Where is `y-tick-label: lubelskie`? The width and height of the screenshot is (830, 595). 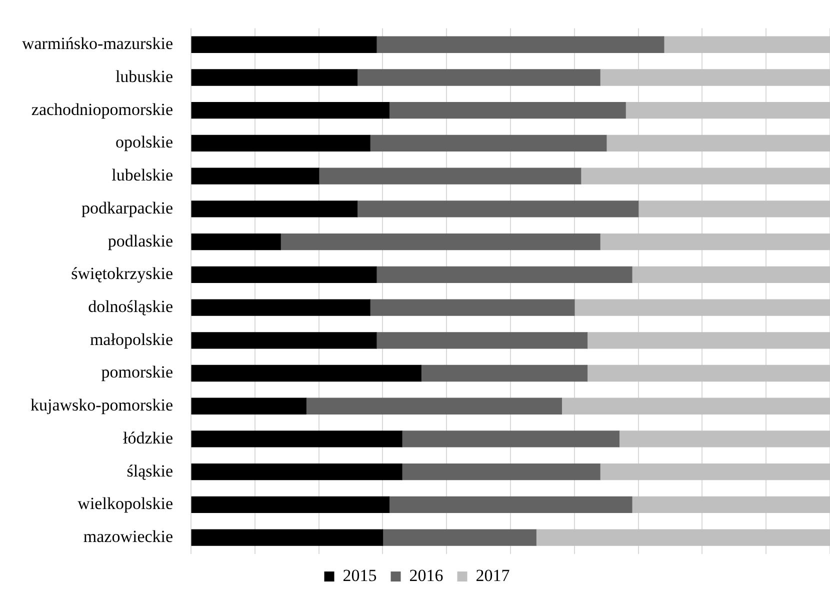 y-tick-label: lubelskie is located at coordinates (143, 175).